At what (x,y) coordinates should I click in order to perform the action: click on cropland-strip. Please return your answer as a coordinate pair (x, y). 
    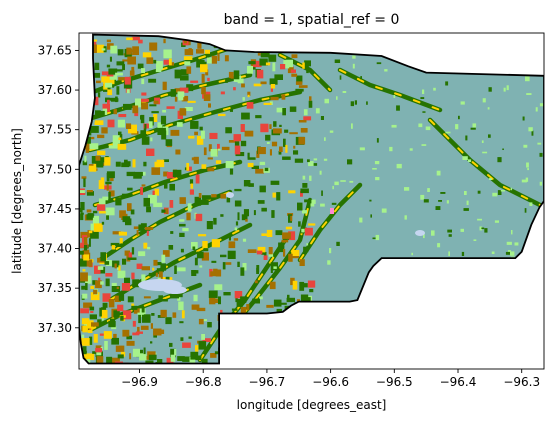
    Looking at the image, I should click on (167, 97).